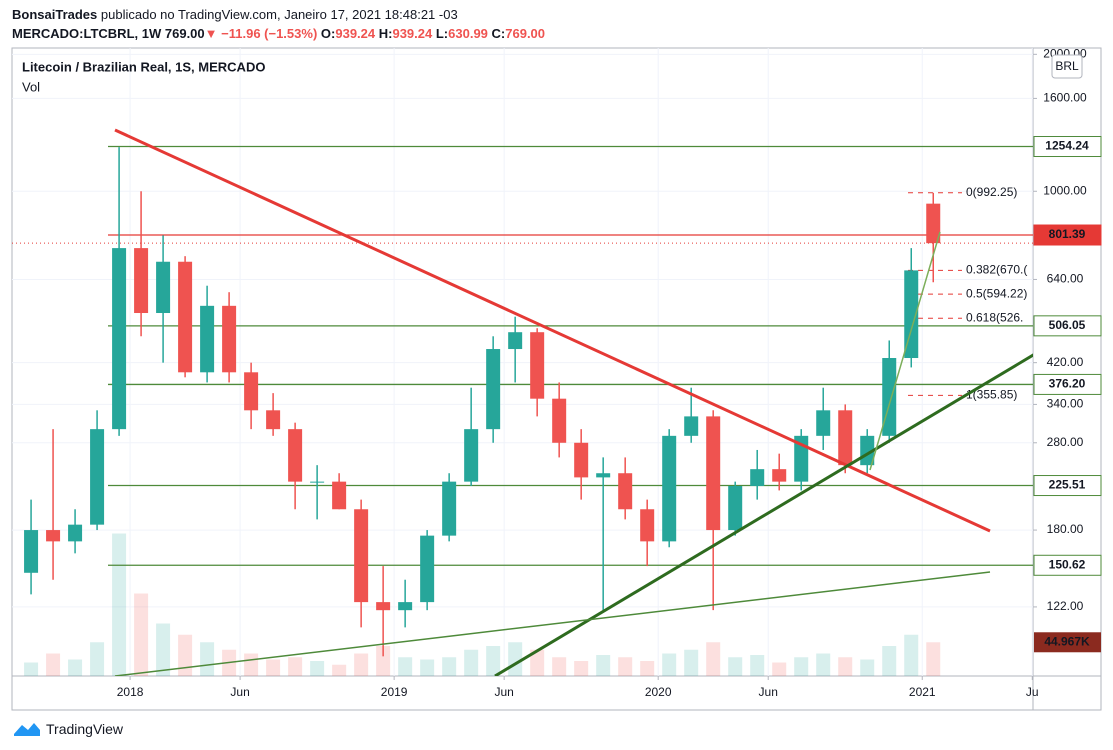 The image size is (1113, 750). I want to click on x-tick-label: 2018, so click(130, 692).